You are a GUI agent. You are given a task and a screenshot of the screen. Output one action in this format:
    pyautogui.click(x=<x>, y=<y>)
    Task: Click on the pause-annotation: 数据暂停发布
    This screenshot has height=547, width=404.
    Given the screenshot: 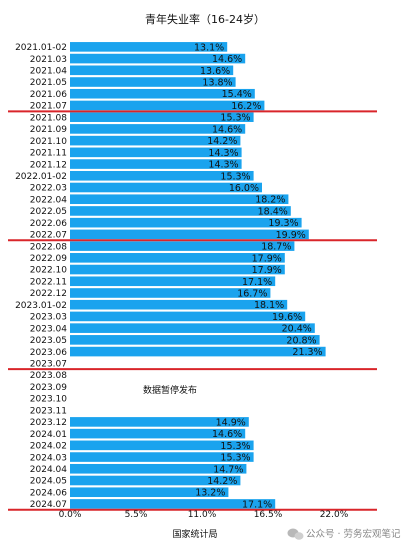 What is the action you would take?
    pyautogui.click(x=170, y=390)
    